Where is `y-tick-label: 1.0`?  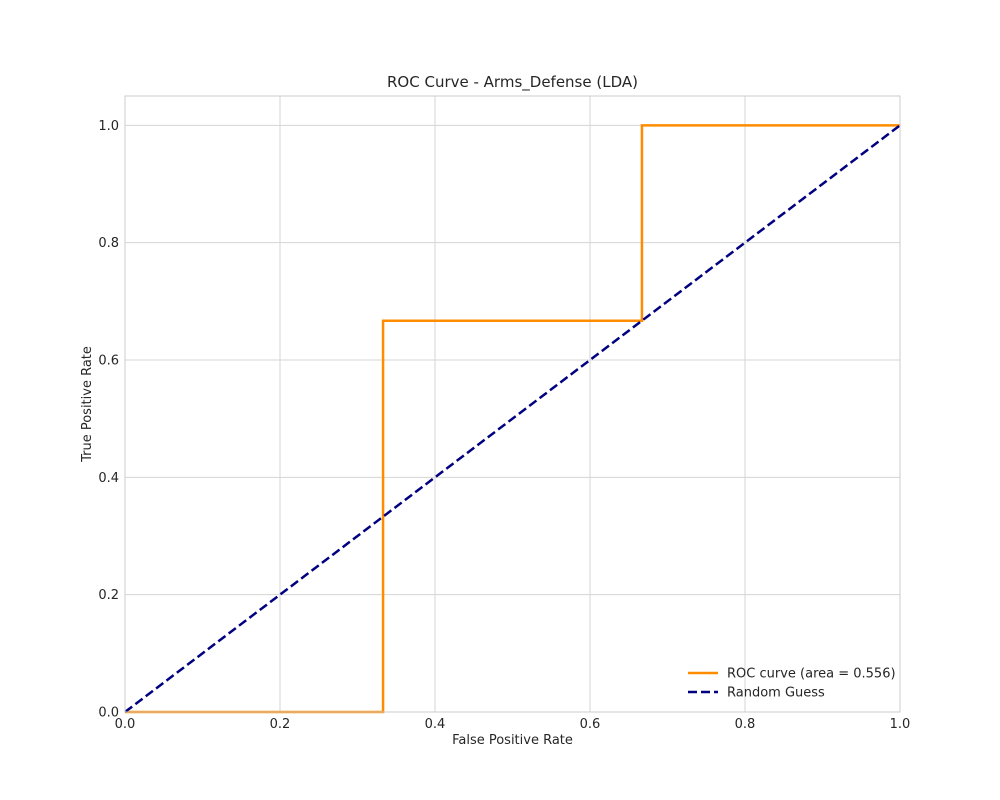 y-tick-label: 1.0 is located at coordinates (108, 126).